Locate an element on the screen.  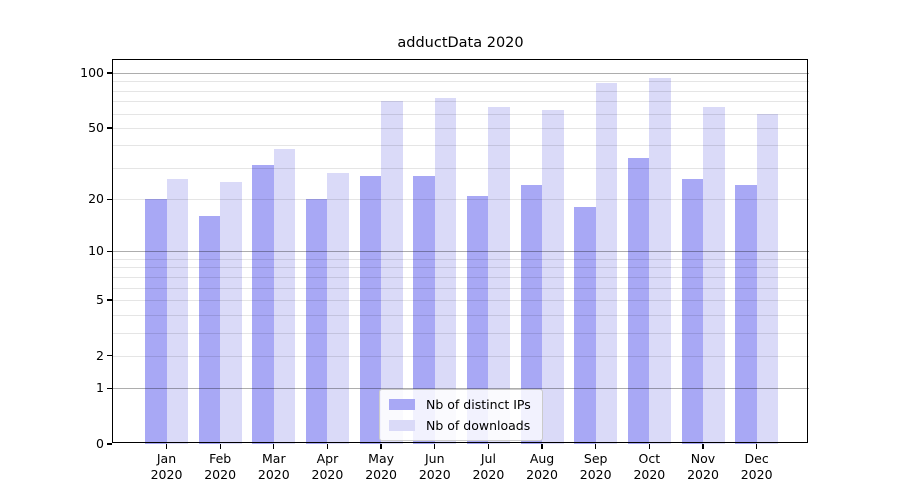
bar-nb-of-downloads-jun is located at coordinates (445, 271).